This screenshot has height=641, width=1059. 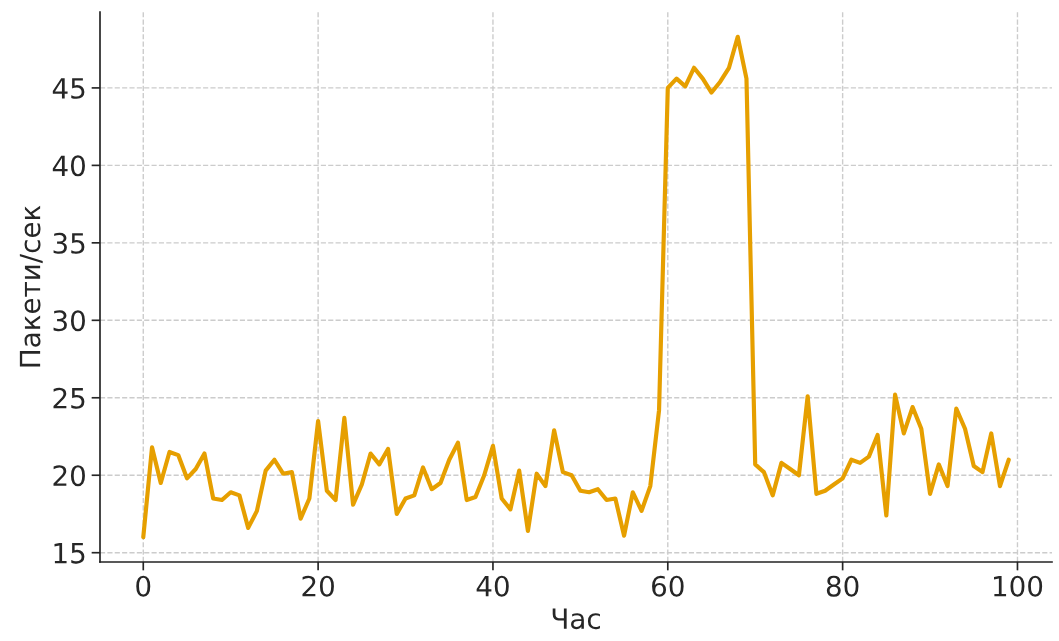 What do you see at coordinates (1018, 586) in the screenshot?
I see `x-tick-label: 100` at bounding box center [1018, 586].